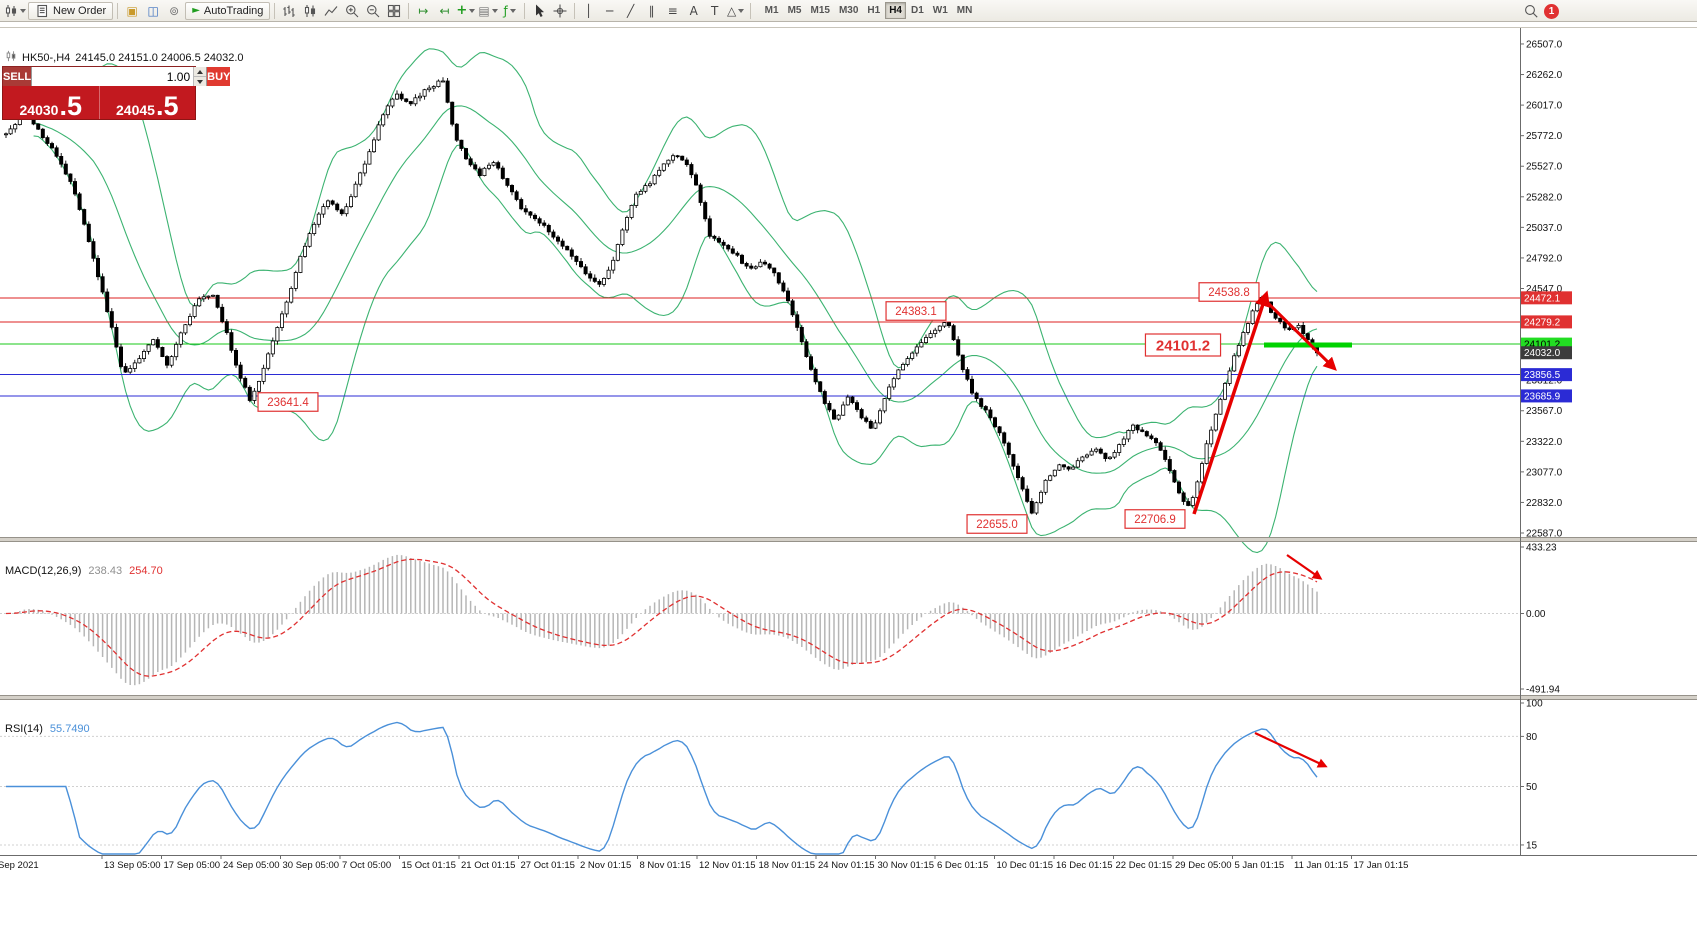 This screenshot has height=943, width=1697. I want to click on zoom-in-icon, so click(352, 11).